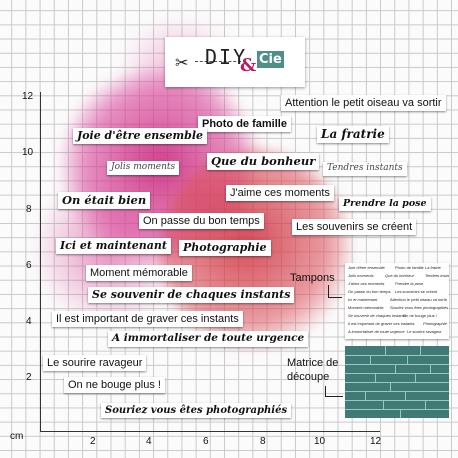 The height and width of the screenshot is (458, 458). What do you see at coordinates (263, 441) in the screenshot?
I see `x-tick-label: 8` at bounding box center [263, 441].